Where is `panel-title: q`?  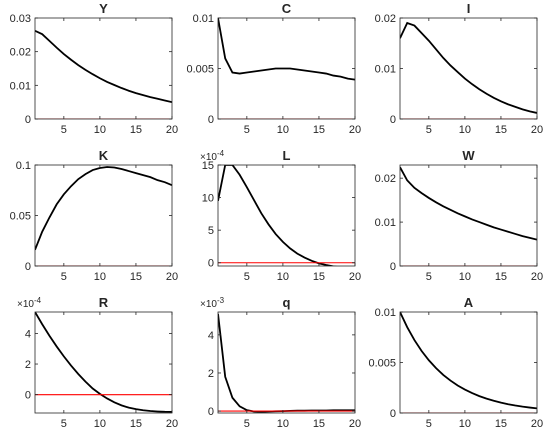 panel-title: q is located at coordinates (287, 302).